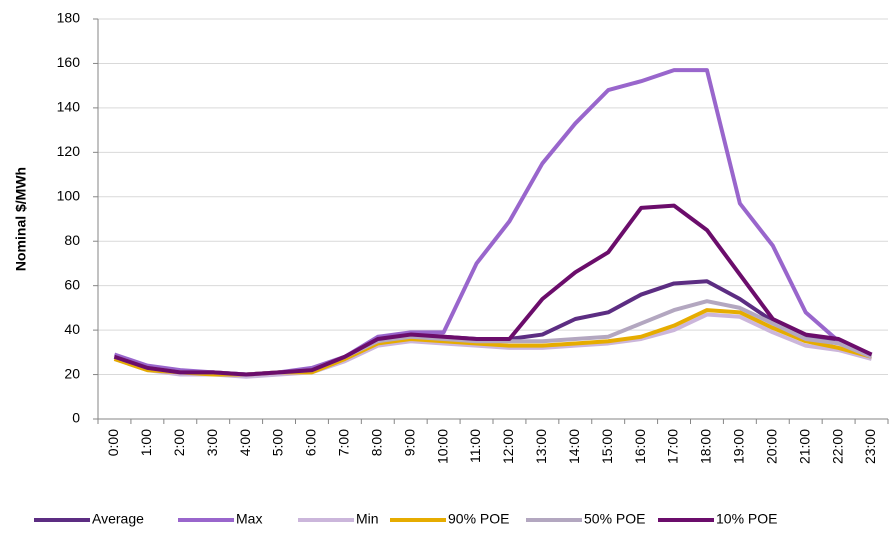  I want to click on y-tick-label: 100, so click(69, 195).